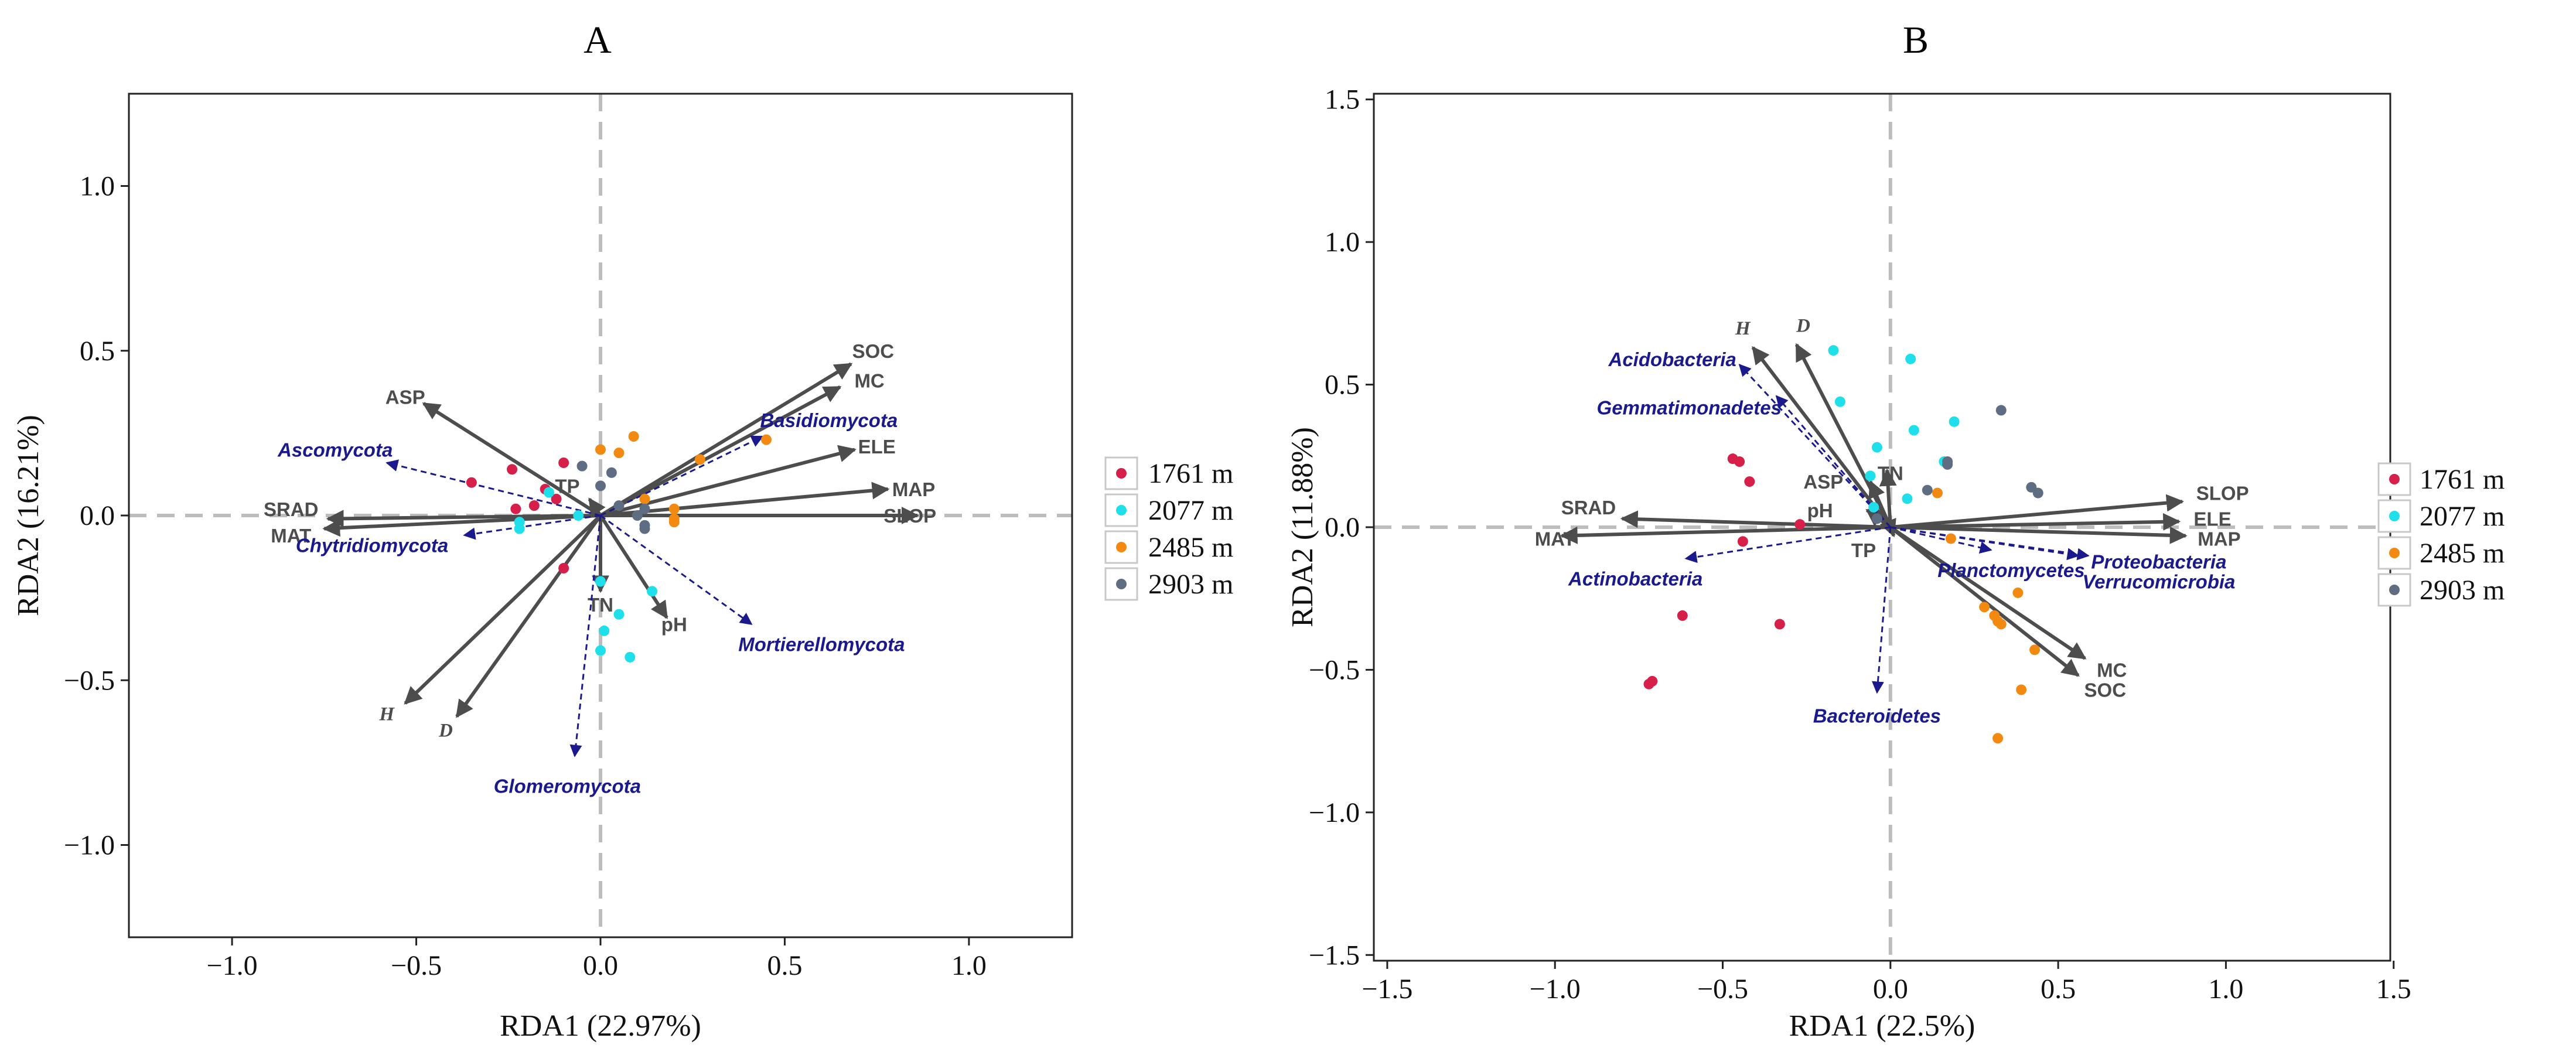 This screenshot has height=1055, width=2576. I want to click on taxa-label-proteobacteria: Proteobacteria, so click(2158, 561).